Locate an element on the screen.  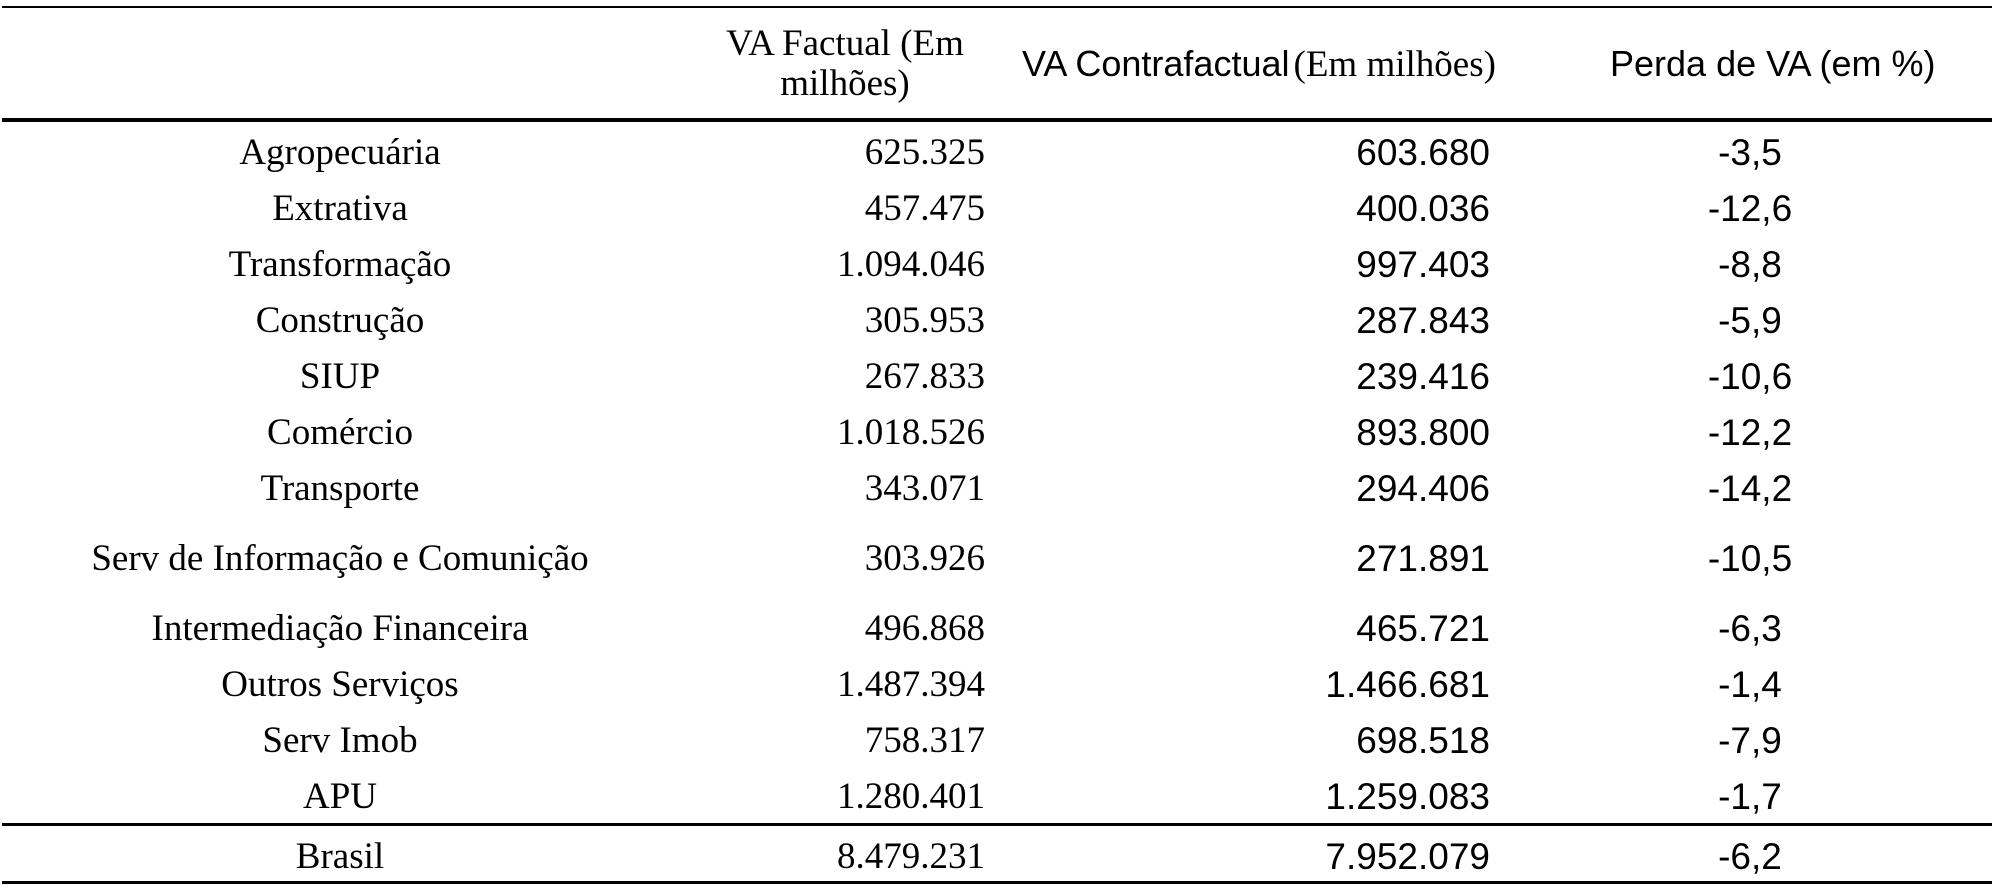
va-contrafactual-value: 239.416 is located at coordinates (1423, 376).